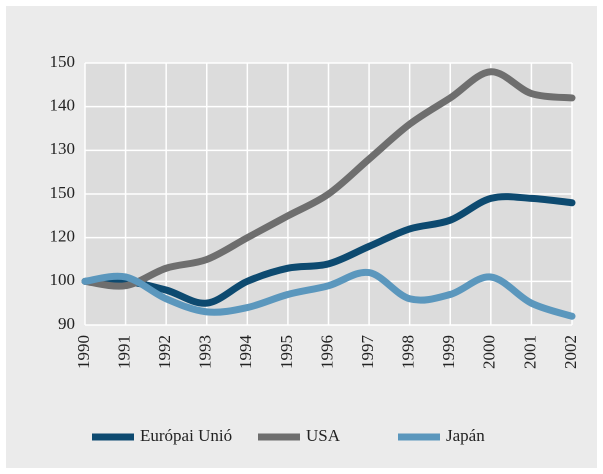  I want to click on x-tick-label: 1997, so click(367, 352).